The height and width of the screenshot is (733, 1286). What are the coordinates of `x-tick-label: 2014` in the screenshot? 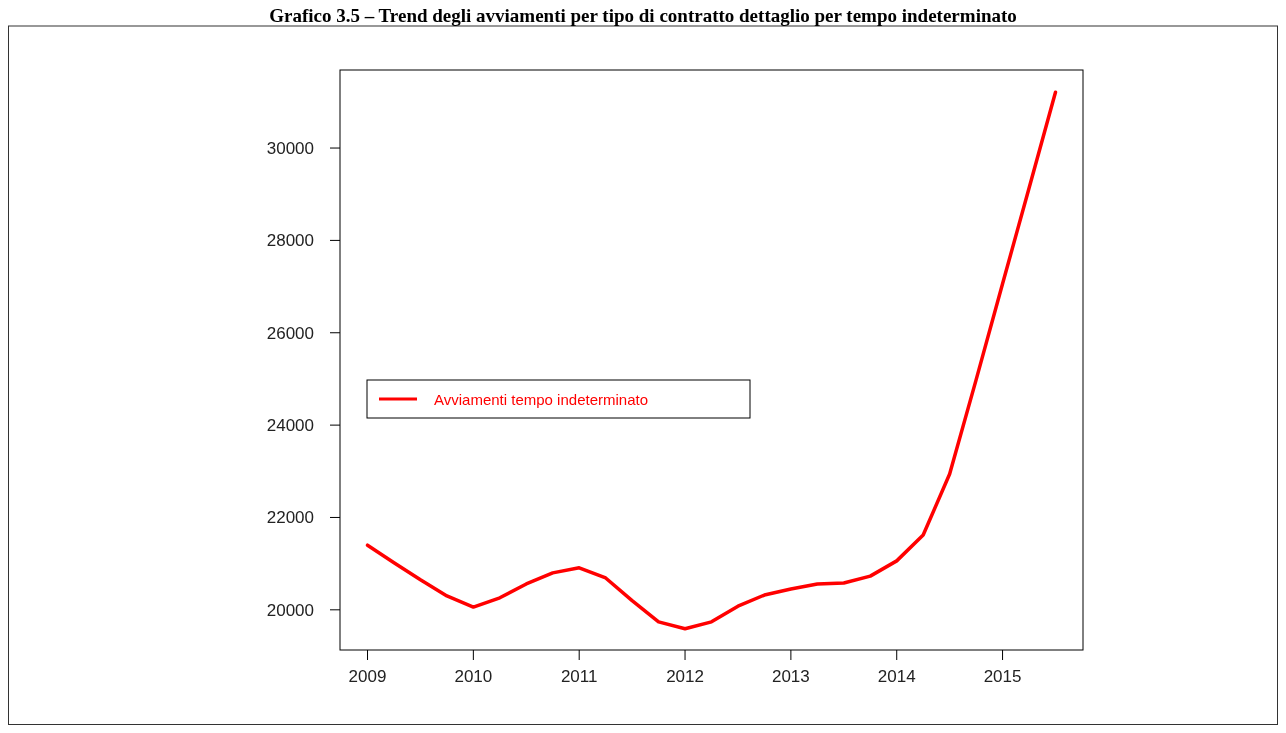 It's located at (896, 676).